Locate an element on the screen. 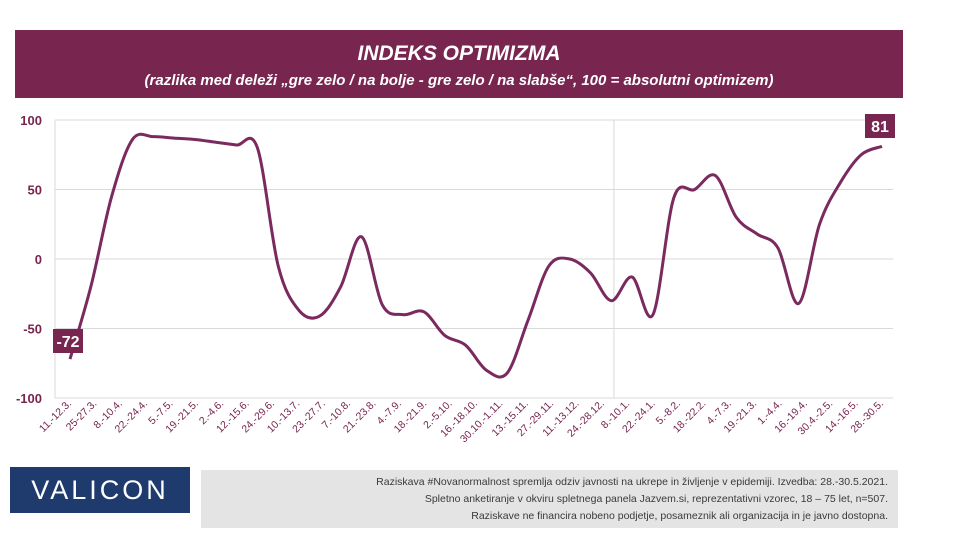 Image resolution: width=960 pixels, height=540 pixels. last-value-label: 81 is located at coordinates (880, 127).